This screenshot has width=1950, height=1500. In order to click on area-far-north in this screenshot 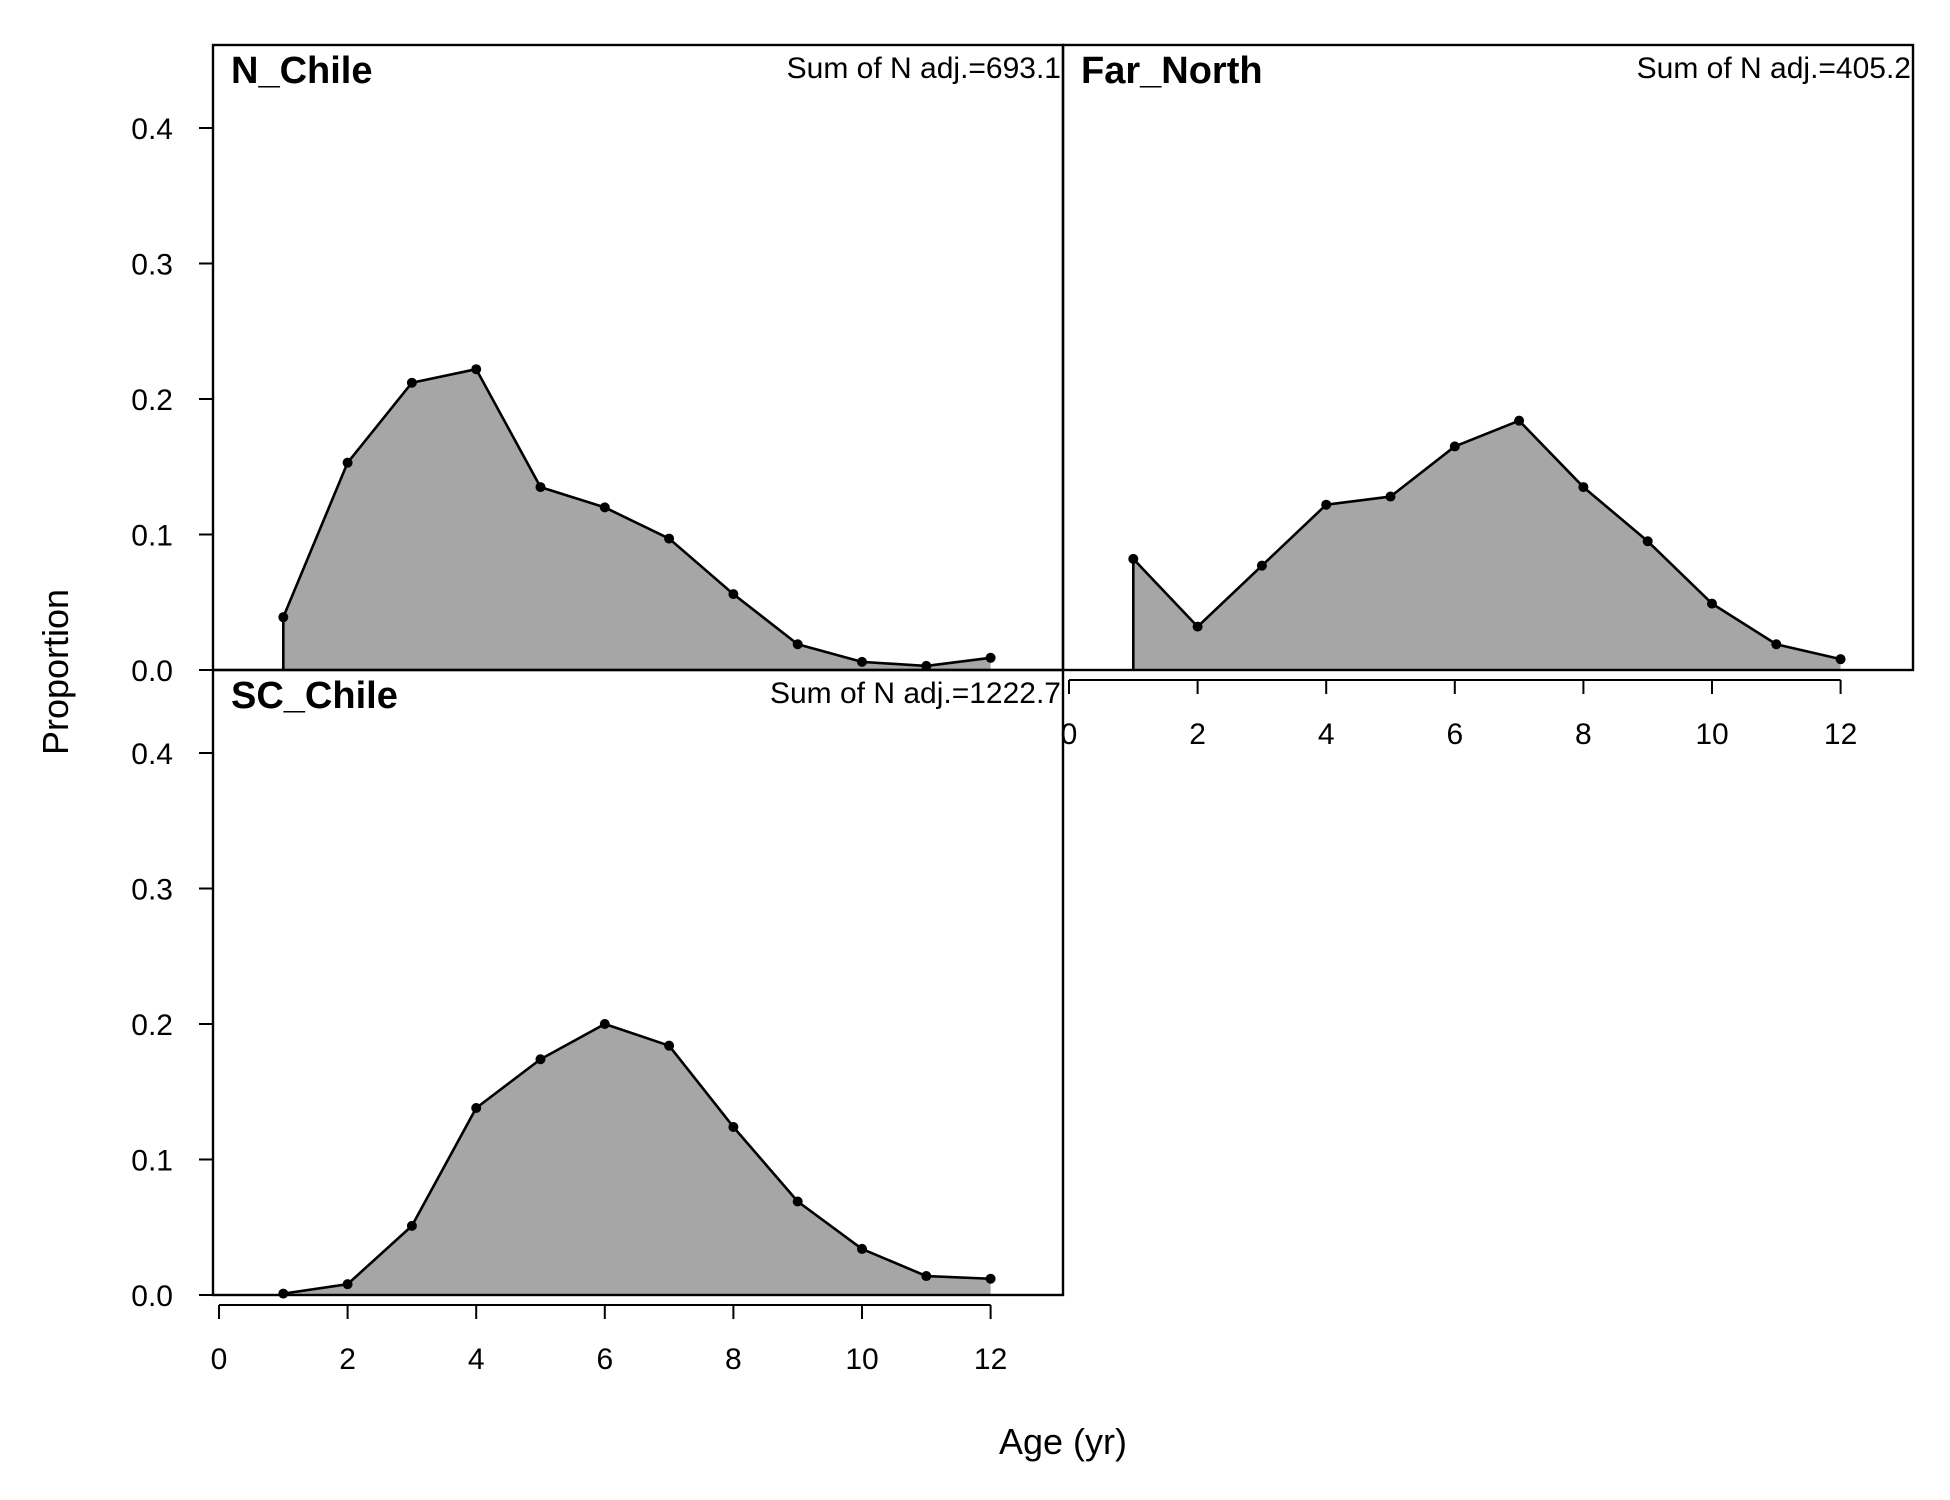, I will do `click(1487, 545)`.